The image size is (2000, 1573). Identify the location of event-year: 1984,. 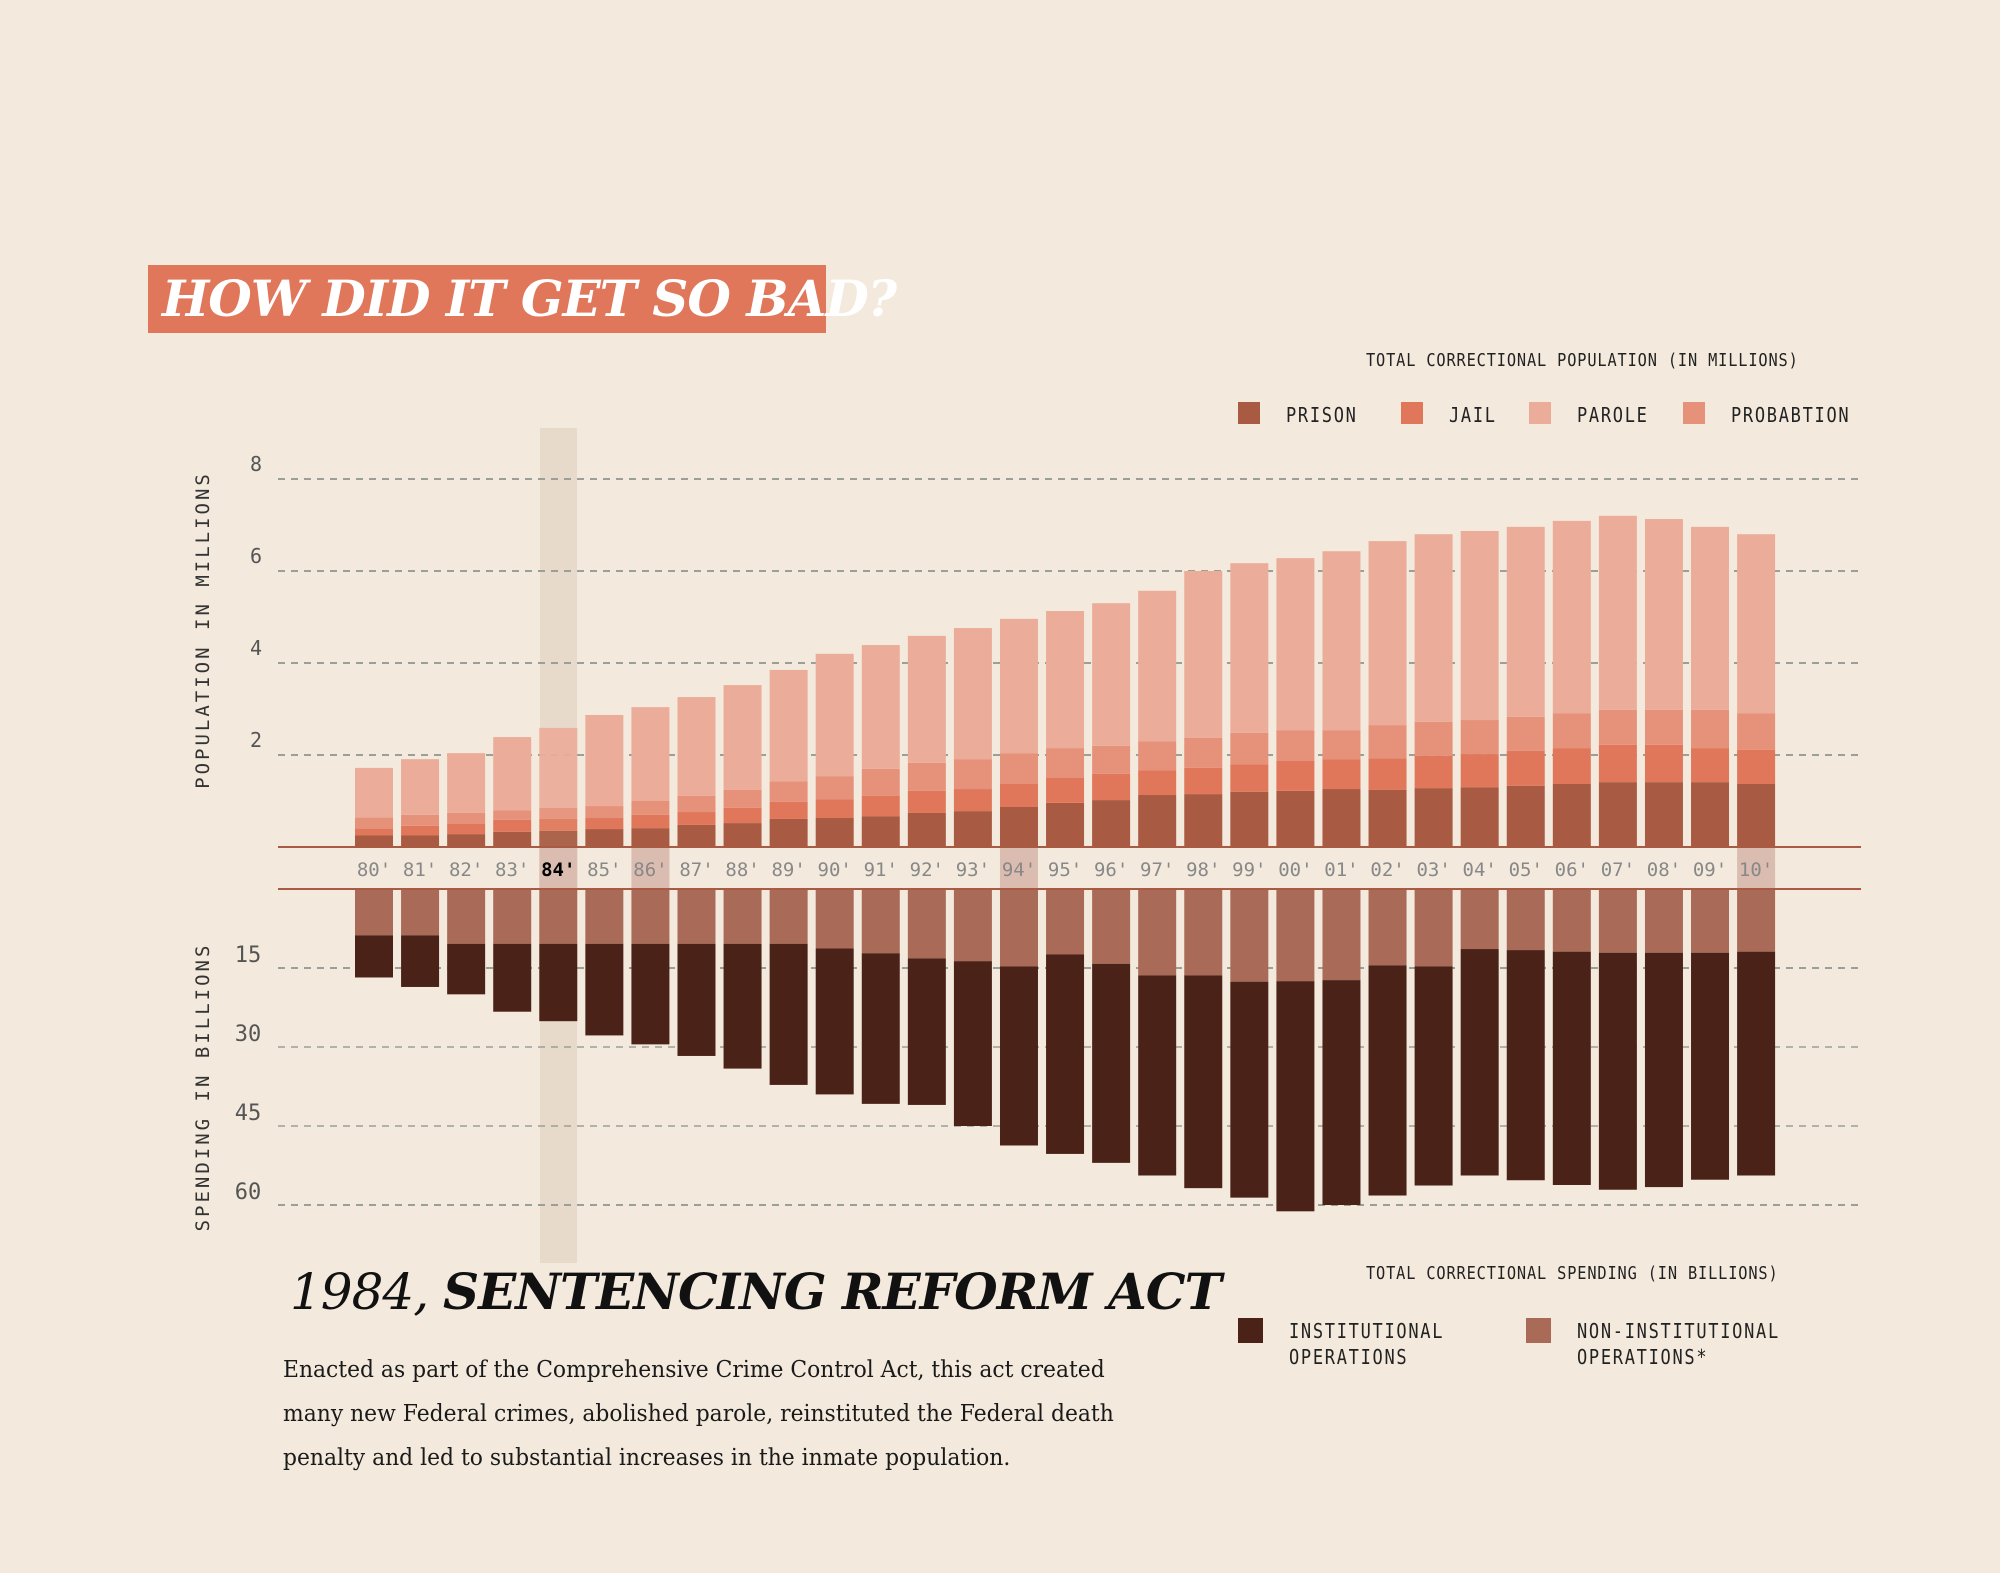
(359, 1292).